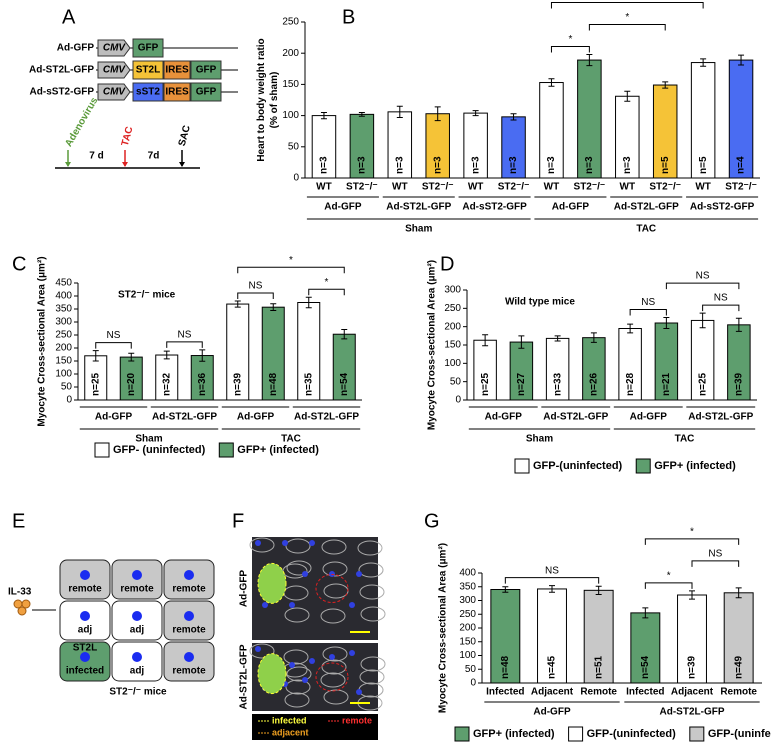  I want to click on remote-cell, so click(332, 677).